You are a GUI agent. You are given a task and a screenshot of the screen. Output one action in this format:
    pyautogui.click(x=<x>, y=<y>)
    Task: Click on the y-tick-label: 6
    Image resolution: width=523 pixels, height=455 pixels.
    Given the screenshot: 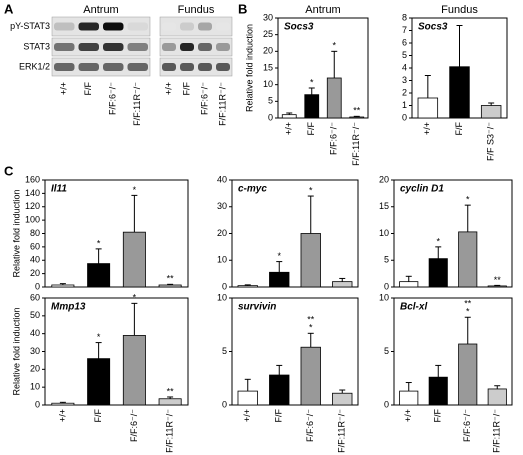 What is the action you would take?
    pyautogui.click(x=404, y=42)
    